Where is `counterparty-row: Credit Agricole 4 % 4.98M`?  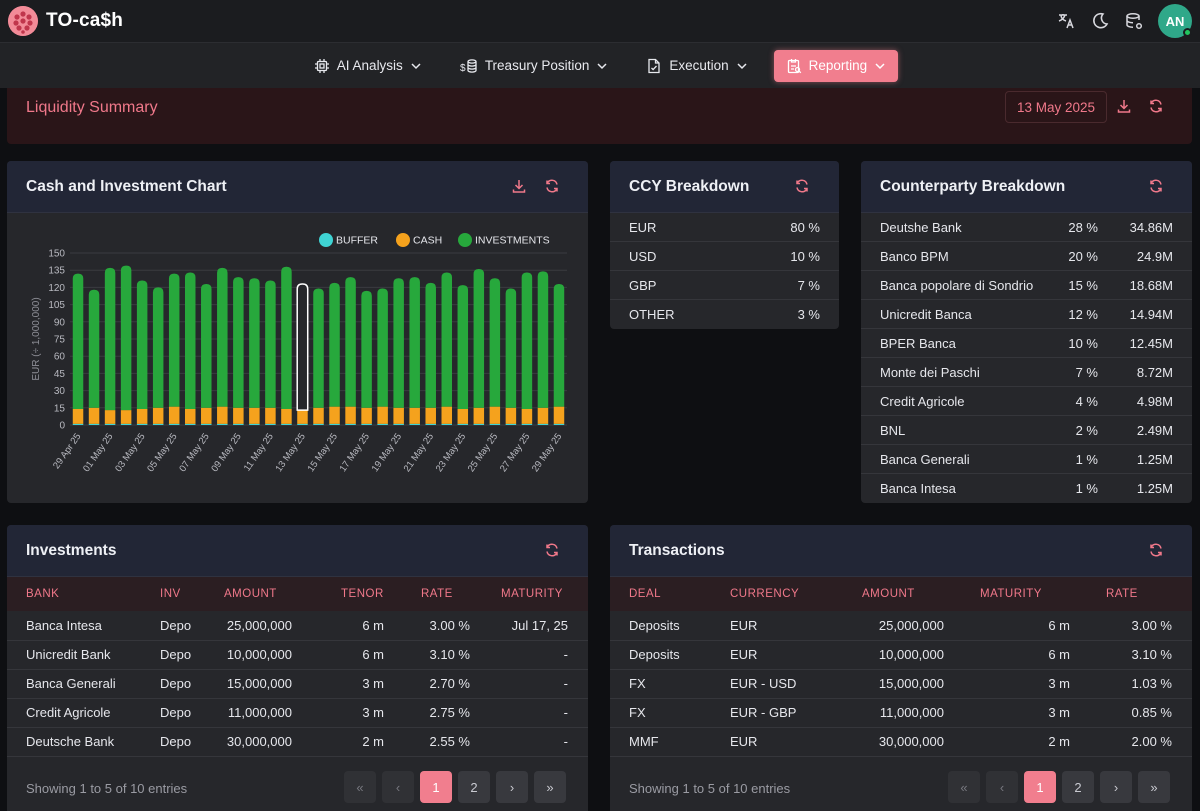 counterparty-row: Credit Agricole 4 % 4.98M is located at coordinates (1026, 401).